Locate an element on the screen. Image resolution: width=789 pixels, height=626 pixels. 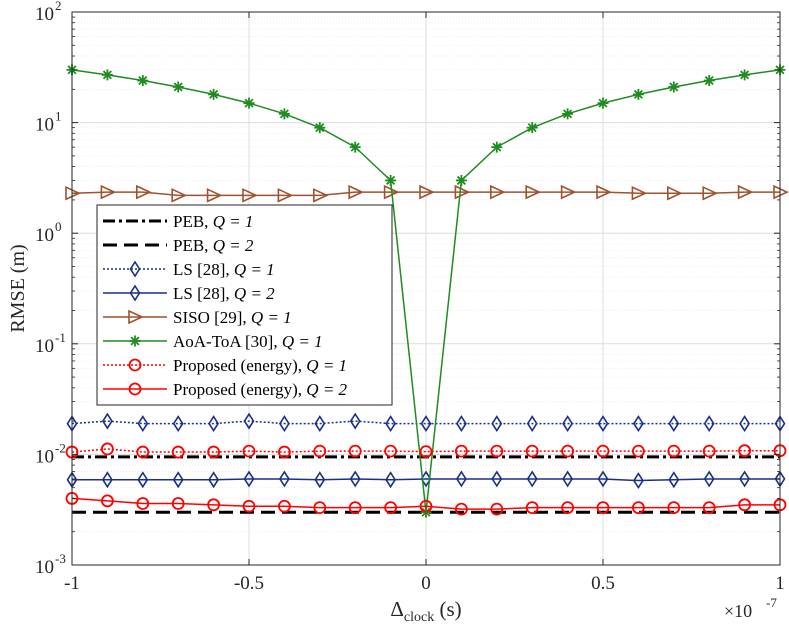
y-tick-label: 10 is located at coordinates (44, 14).